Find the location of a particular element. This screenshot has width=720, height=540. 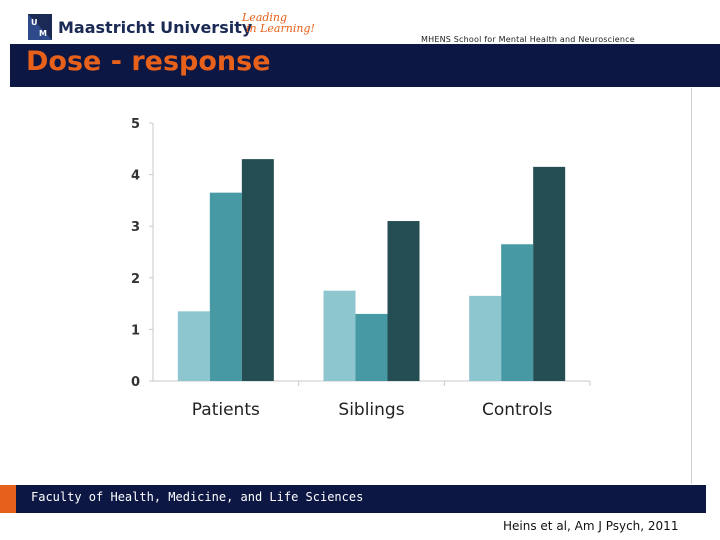

y-tick-label: 0 is located at coordinates (135, 382).